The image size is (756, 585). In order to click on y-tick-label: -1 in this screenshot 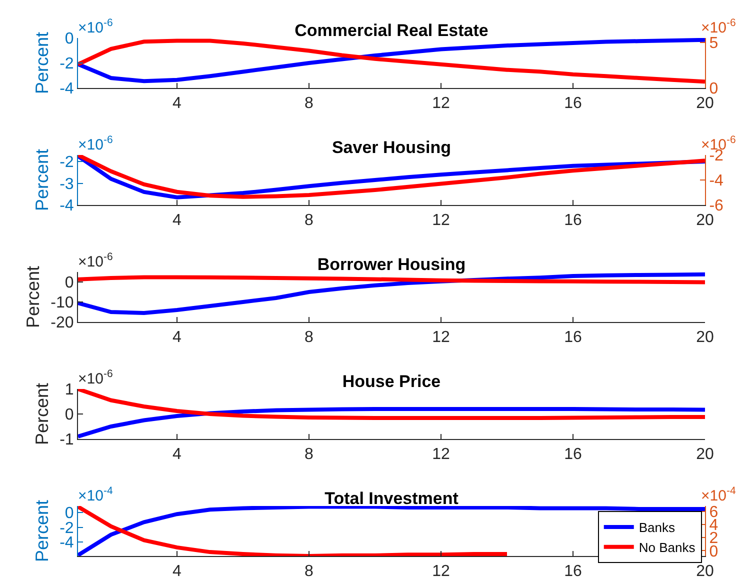, I will do `click(67, 440)`.